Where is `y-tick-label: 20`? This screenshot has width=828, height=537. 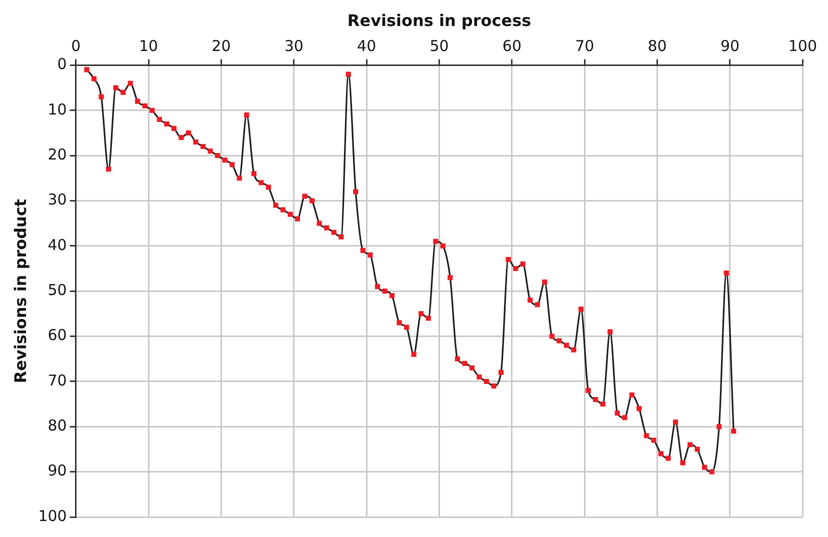 y-tick-label: 20 is located at coordinates (57, 154).